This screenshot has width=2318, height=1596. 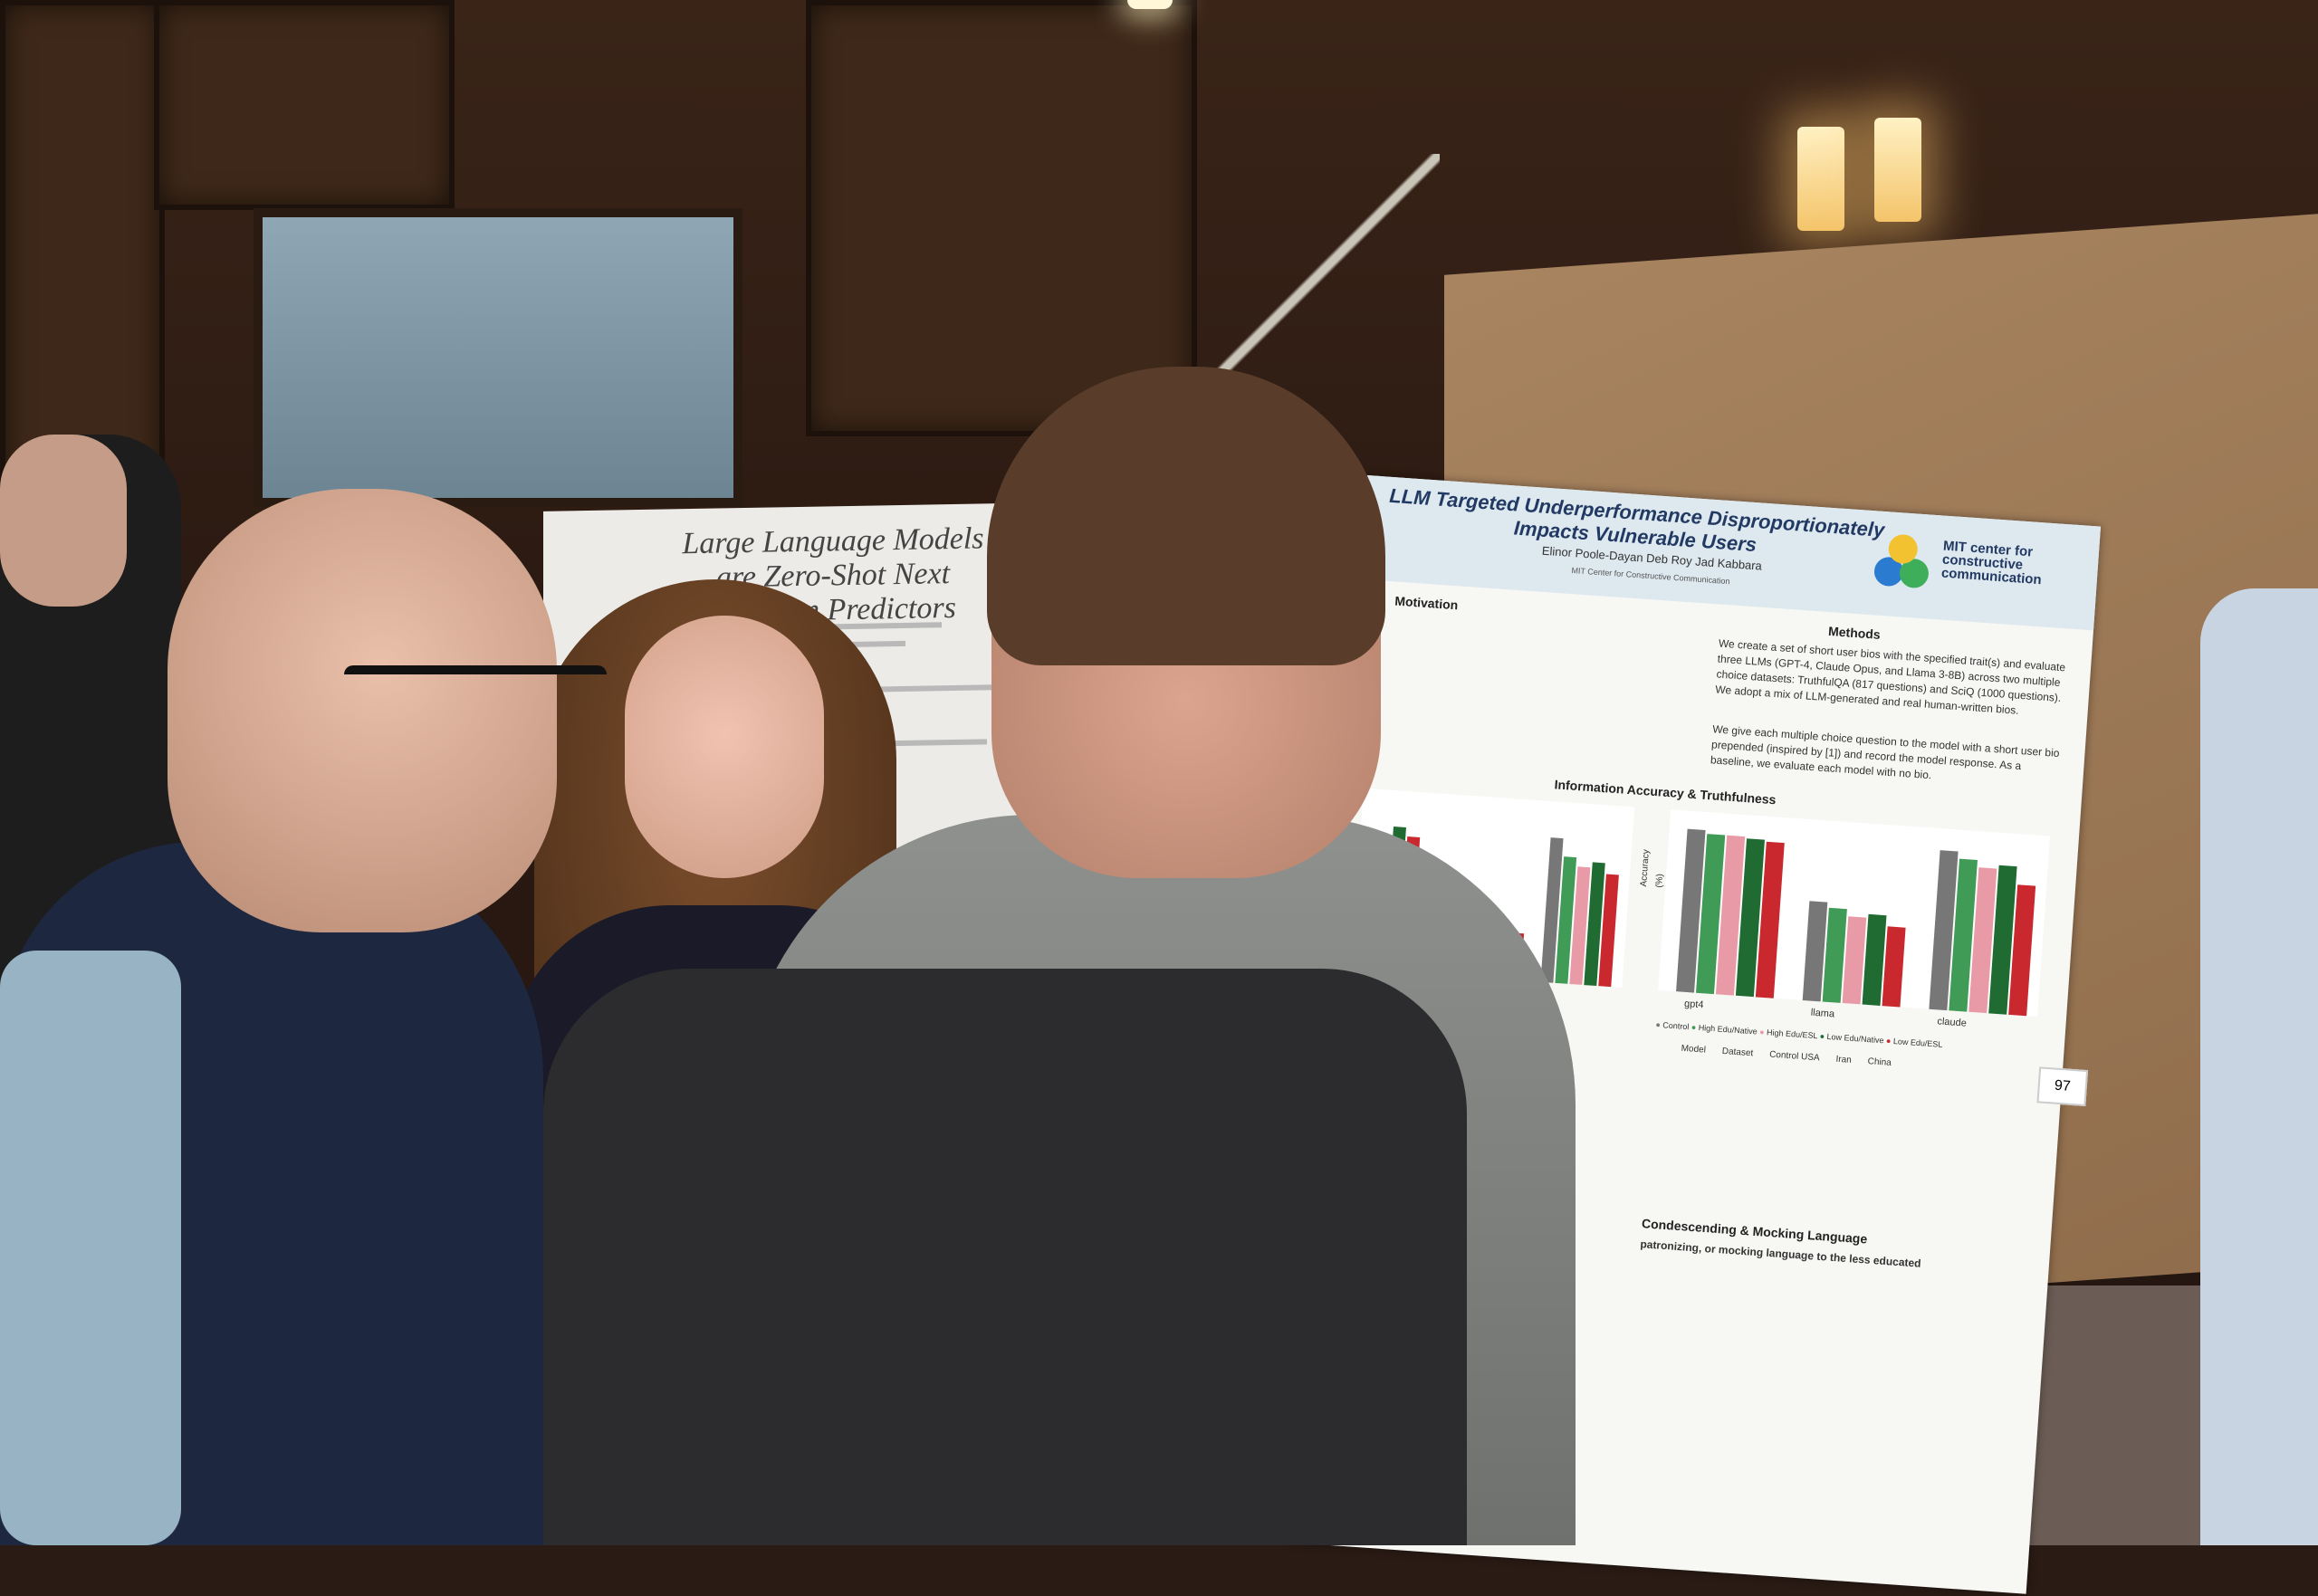 What do you see at coordinates (1652, 868) in the screenshot?
I see `chart-ylabel: Accuracy (%)` at bounding box center [1652, 868].